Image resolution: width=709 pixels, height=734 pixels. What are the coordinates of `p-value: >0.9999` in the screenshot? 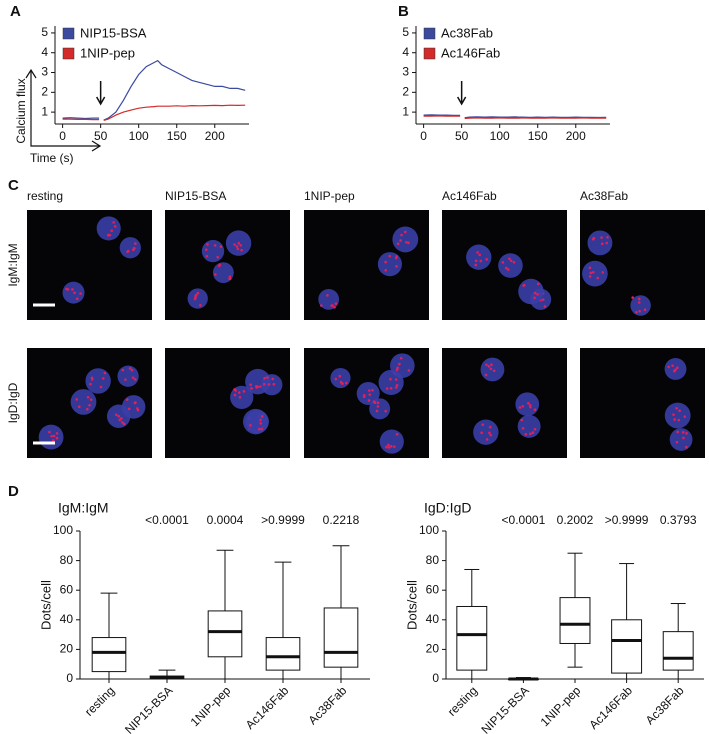 It's located at (283, 520).